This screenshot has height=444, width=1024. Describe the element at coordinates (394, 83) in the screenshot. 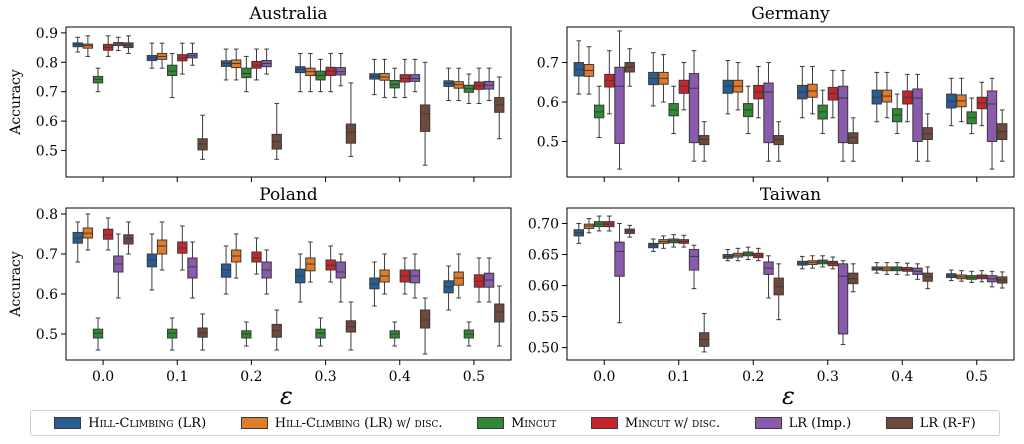

I see `box-mincut-0.4` at that location.